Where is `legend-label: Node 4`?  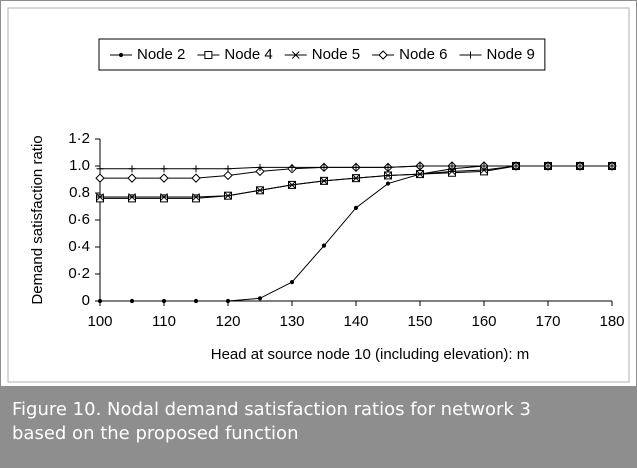
legend-label: Node 4 is located at coordinates (248, 54).